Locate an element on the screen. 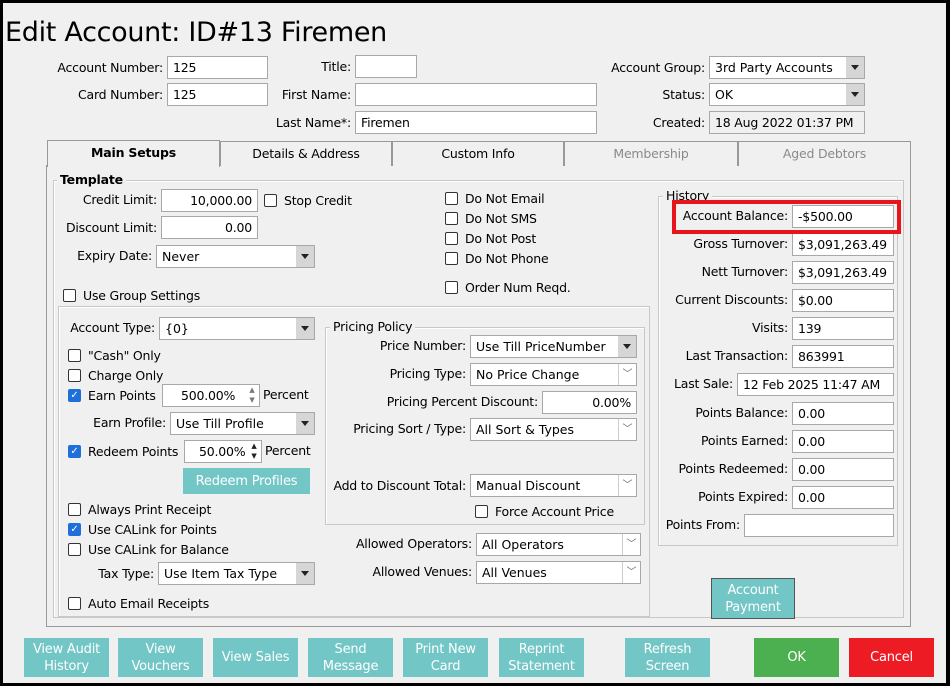 This screenshot has width=950, height=686. reprint-statement-button: Reprint Statement is located at coordinates (541, 657).